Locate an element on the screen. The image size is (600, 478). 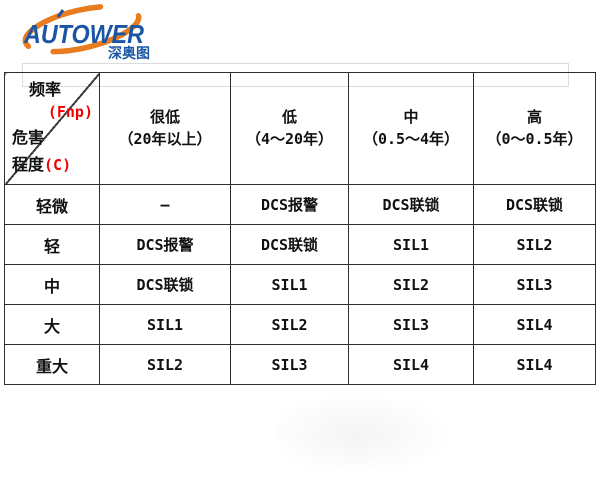
row-label: 重大 is located at coordinates (52, 364).